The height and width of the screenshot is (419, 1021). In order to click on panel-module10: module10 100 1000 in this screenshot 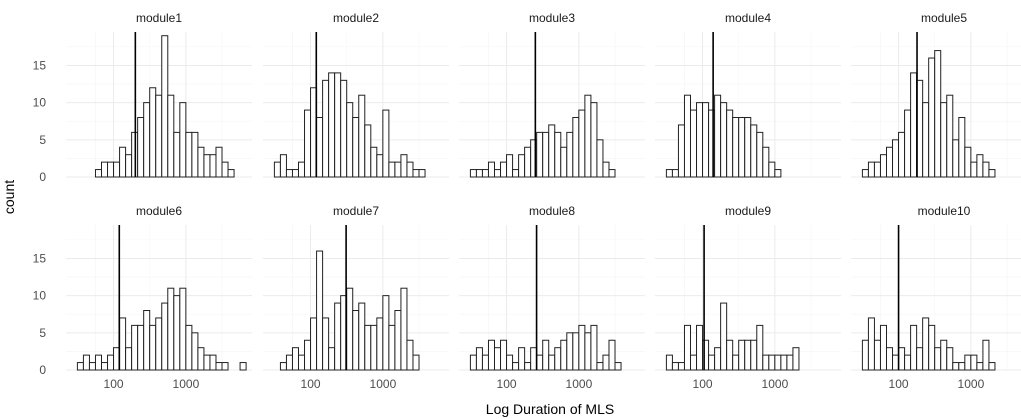, I will do `click(936, 297)`.